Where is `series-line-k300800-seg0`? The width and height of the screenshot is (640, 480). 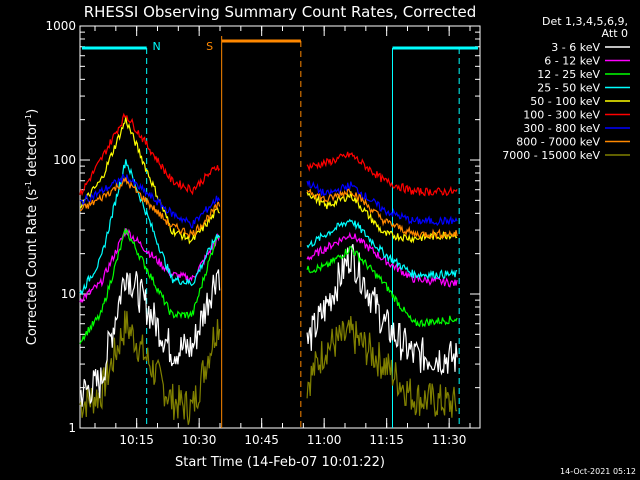
series-line-k300800-seg0 is located at coordinates (150, 201).